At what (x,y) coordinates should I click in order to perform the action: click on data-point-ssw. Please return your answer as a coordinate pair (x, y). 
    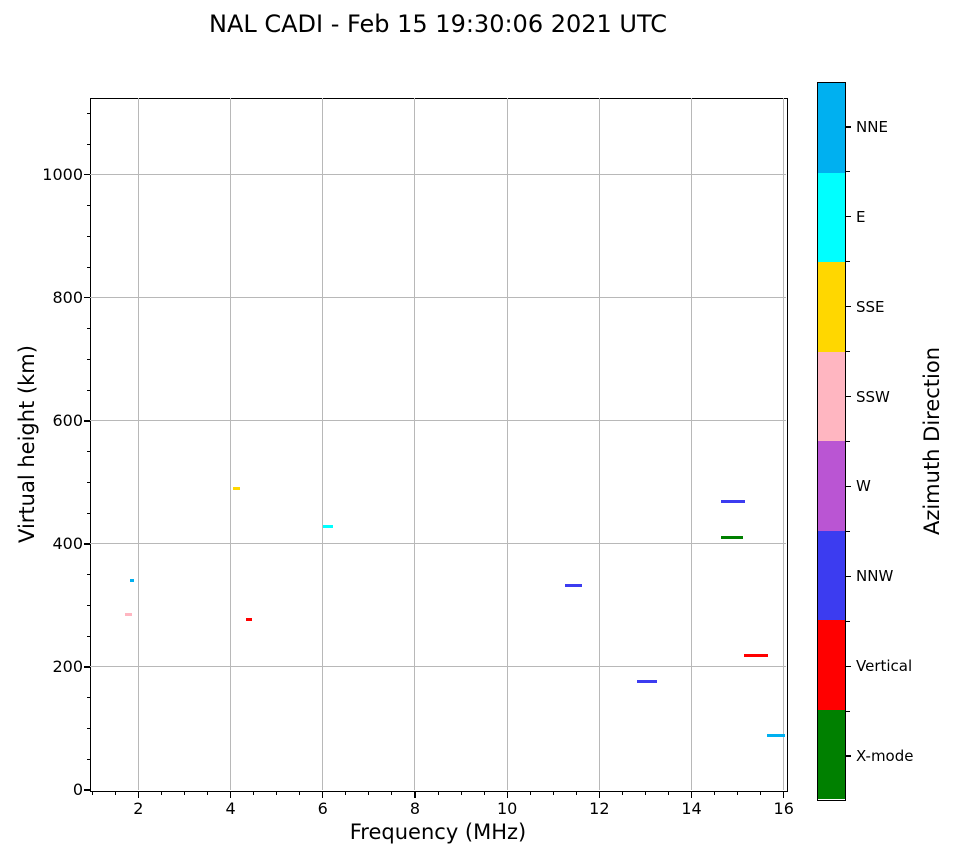
    Looking at the image, I should click on (128, 614).